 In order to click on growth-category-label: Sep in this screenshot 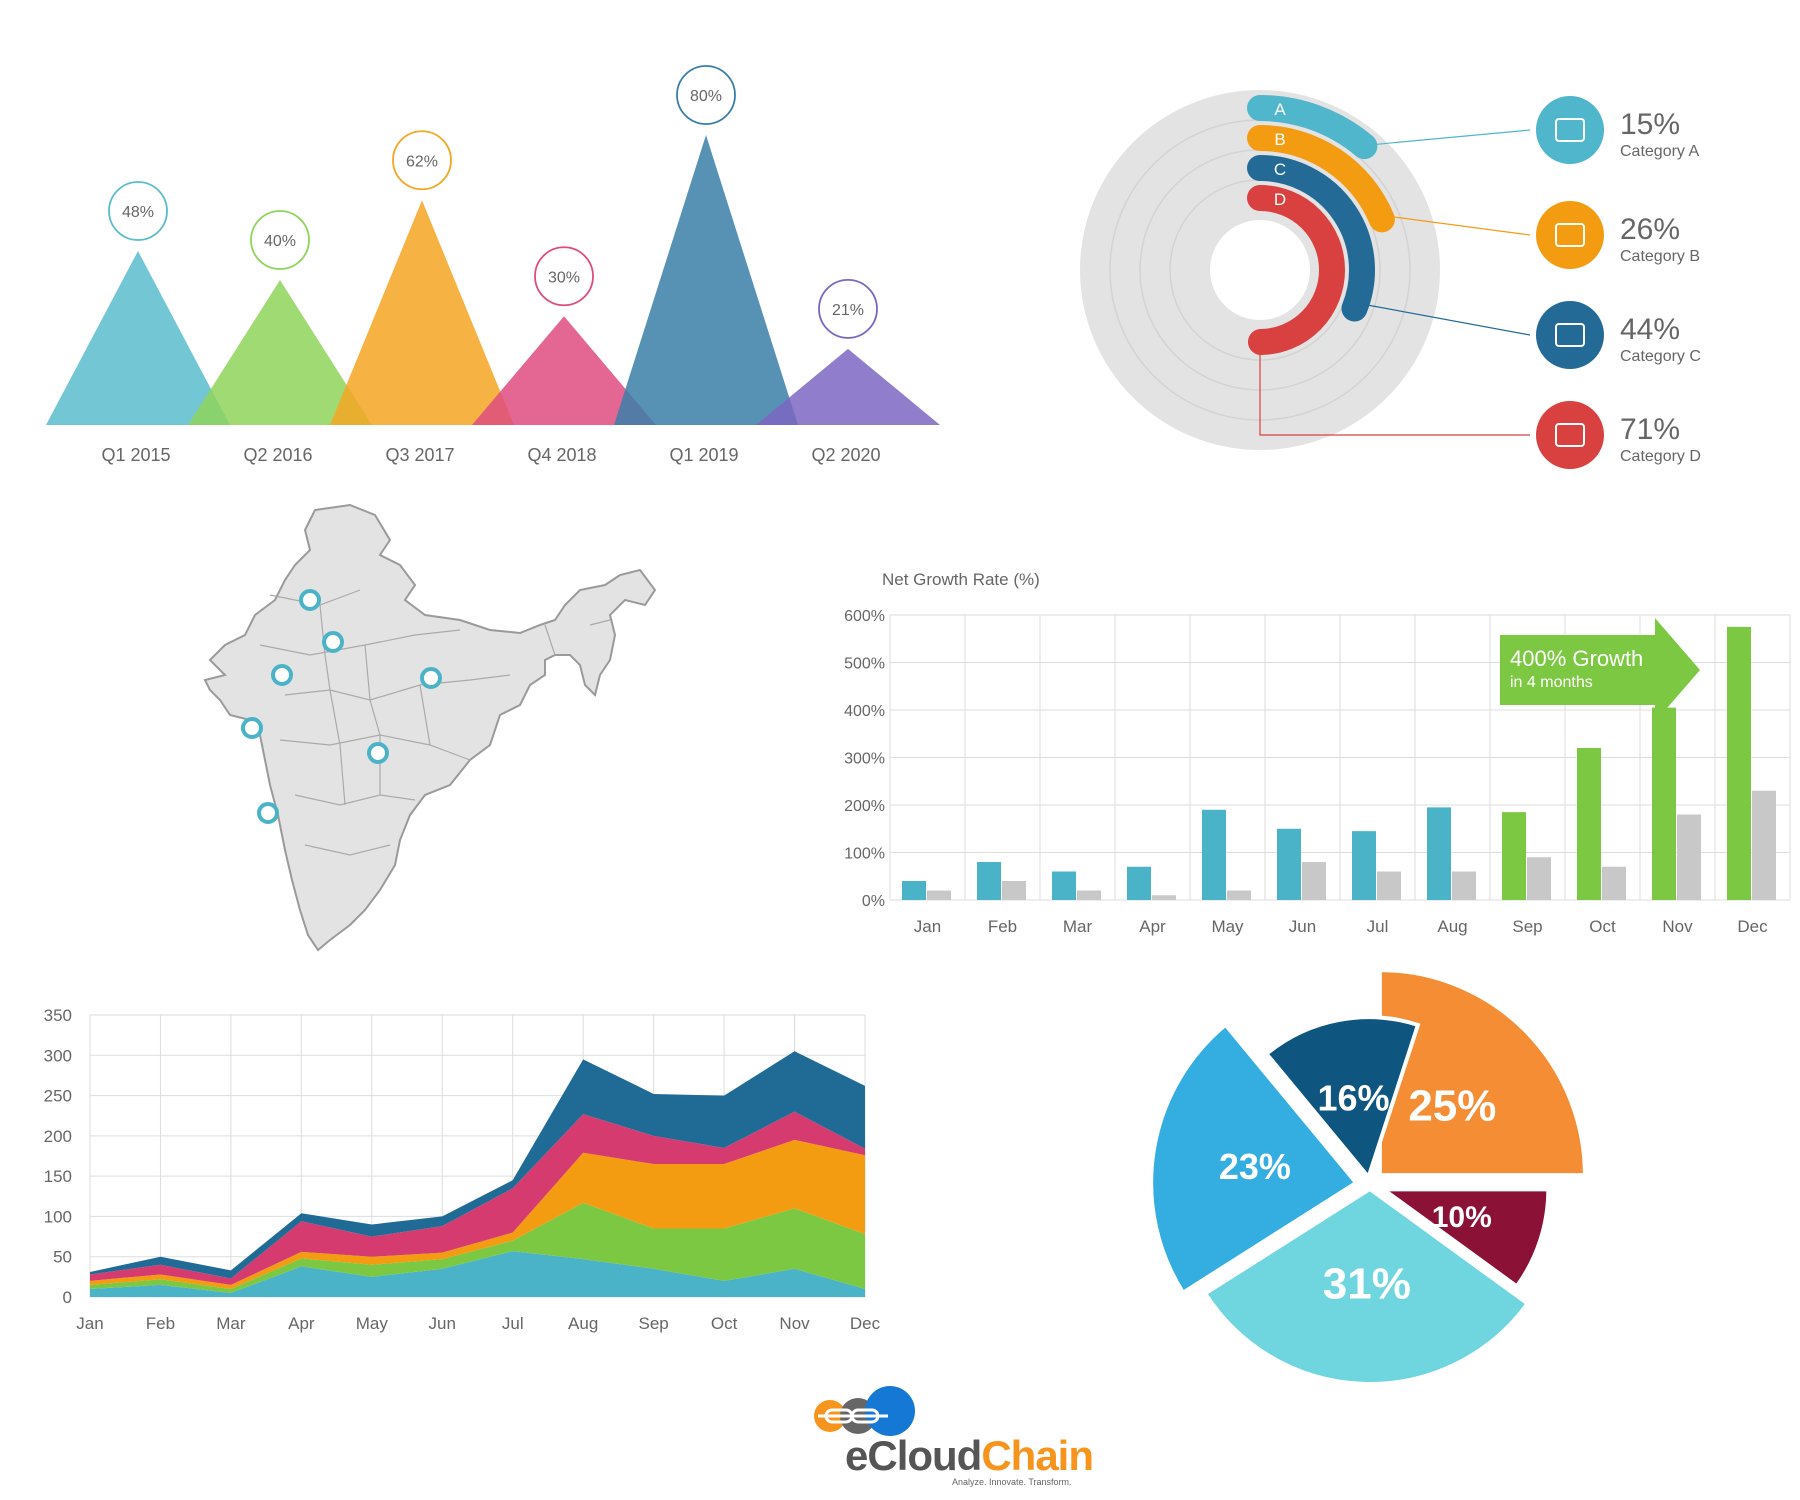, I will do `click(1527, 926)`.